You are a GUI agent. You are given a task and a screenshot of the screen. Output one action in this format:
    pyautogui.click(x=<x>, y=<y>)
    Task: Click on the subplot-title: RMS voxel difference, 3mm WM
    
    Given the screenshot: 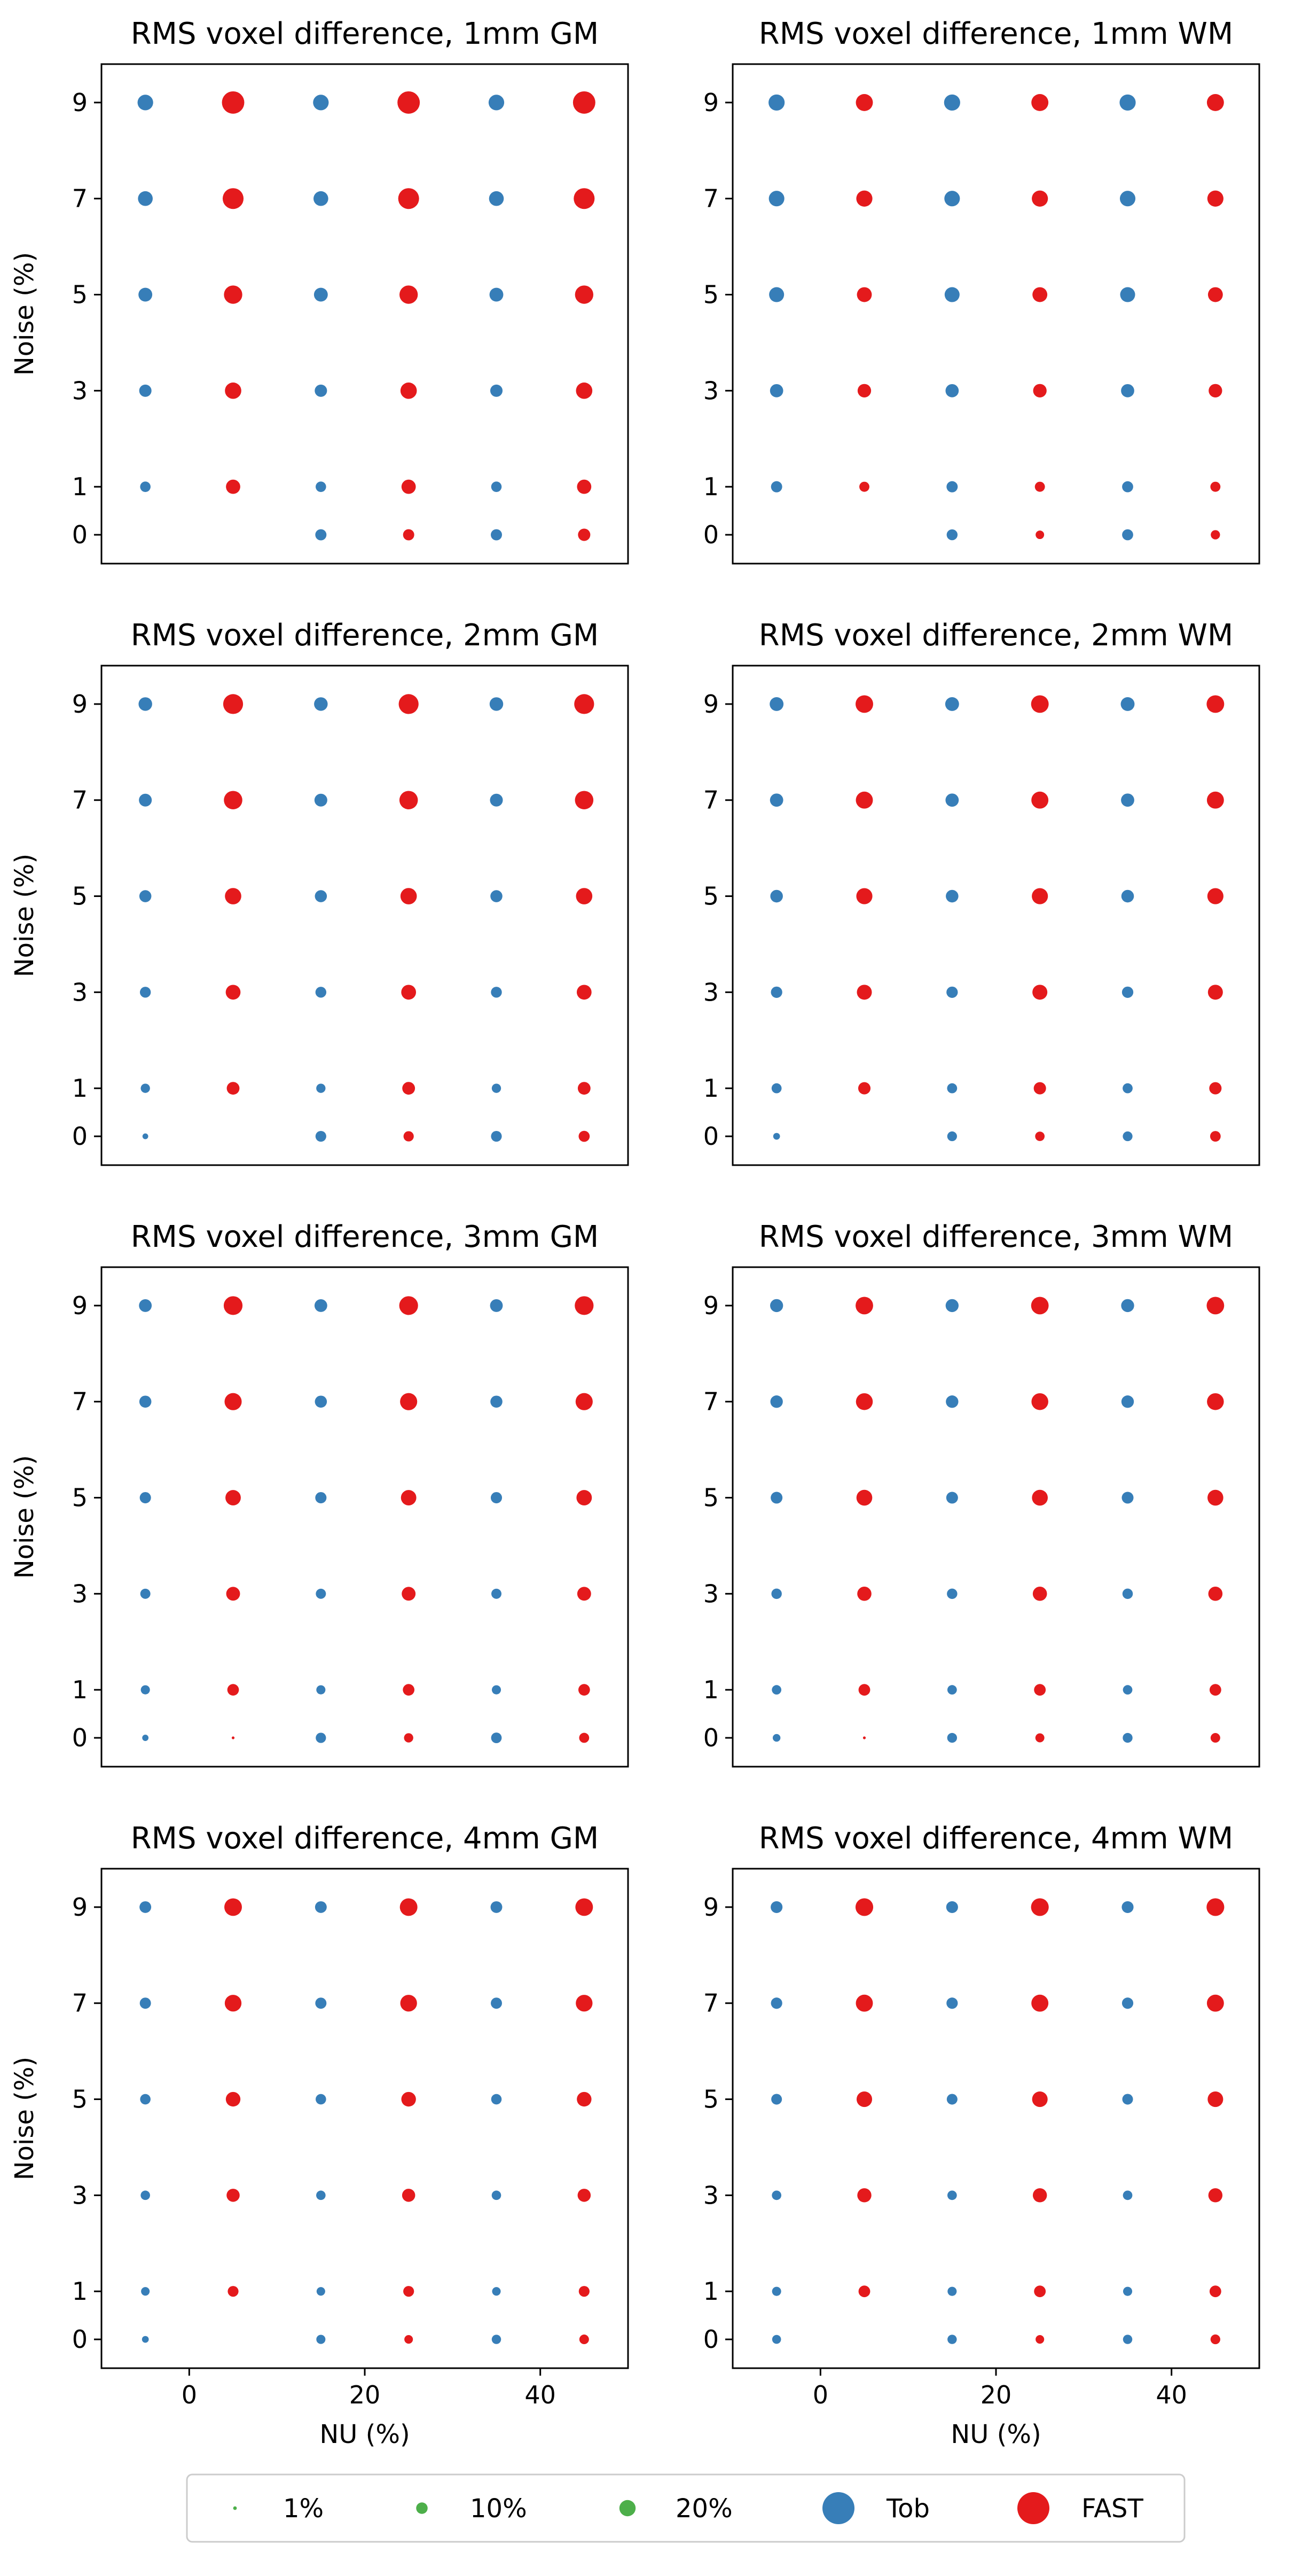 What is the action you would take?
    pyautogui.click(x=996, y=1237)
    